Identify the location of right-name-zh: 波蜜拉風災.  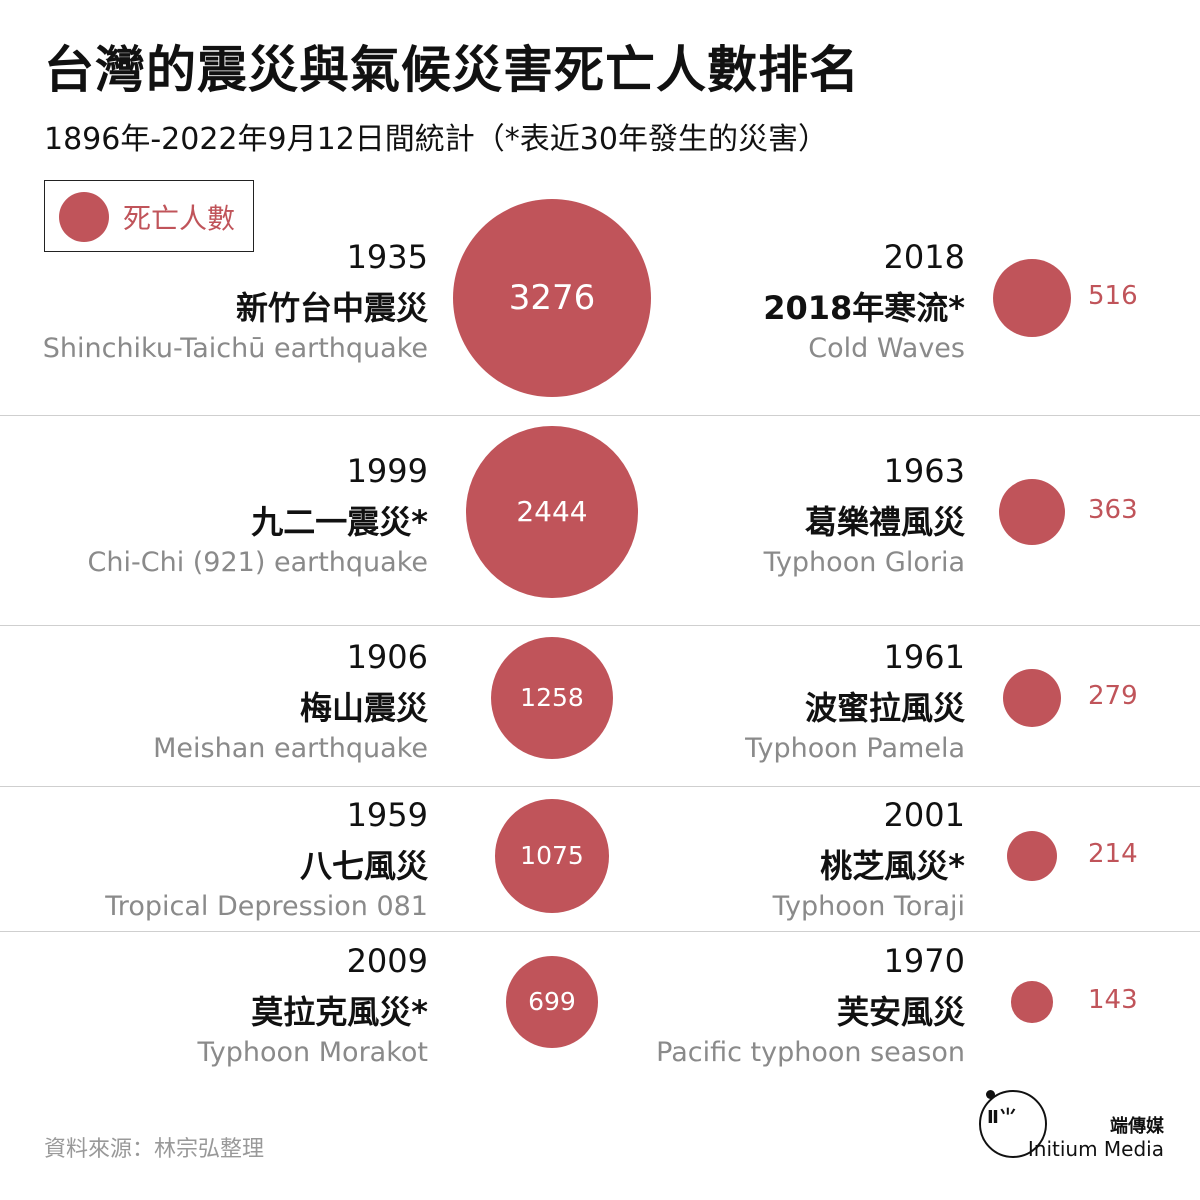
(884, 708).